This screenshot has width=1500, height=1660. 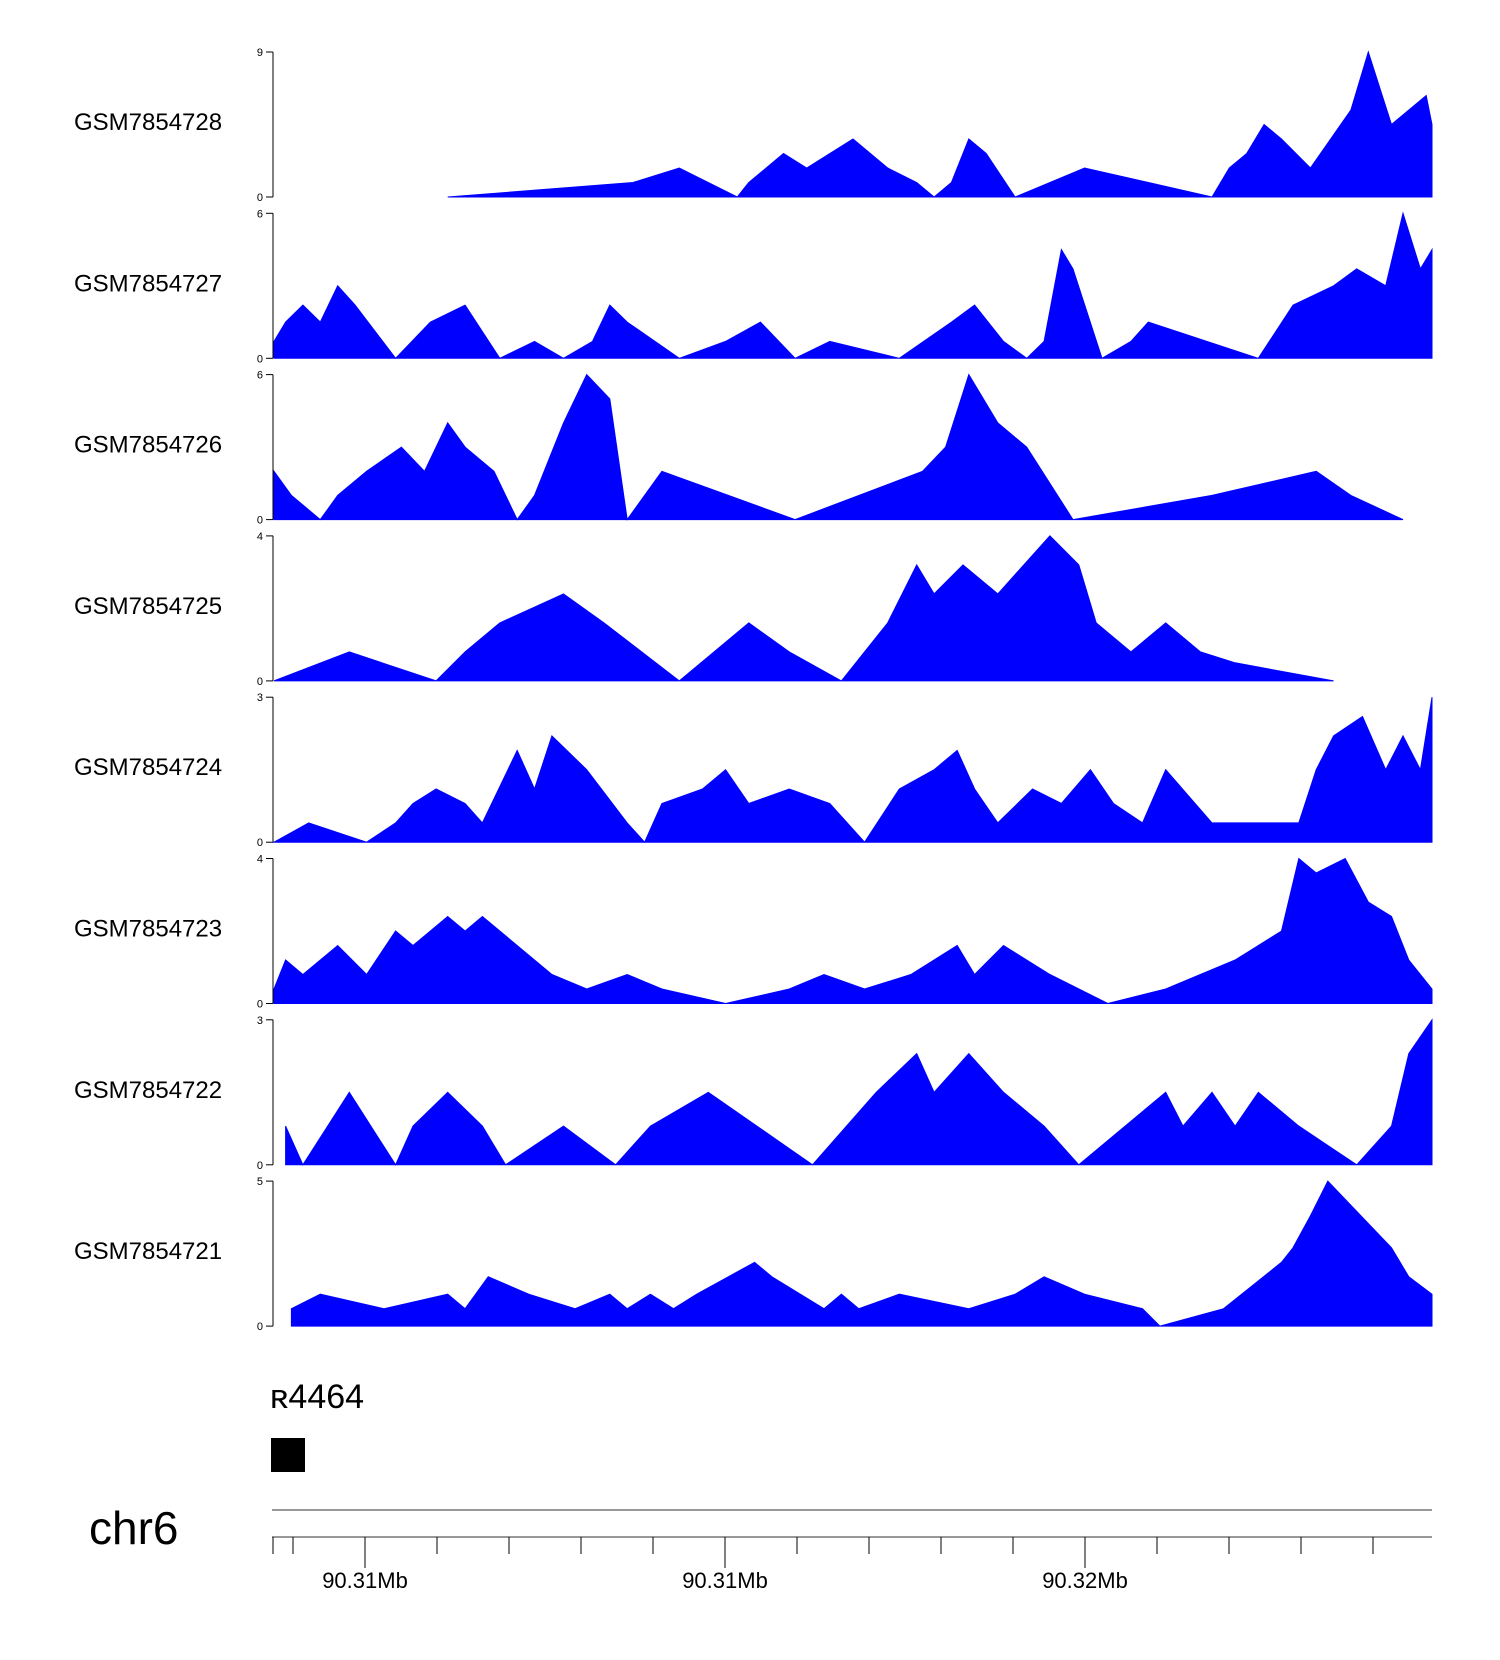 I want to click on track-GSM7854721: 5 0 GSM7854721, so click(x=753, y=1254).